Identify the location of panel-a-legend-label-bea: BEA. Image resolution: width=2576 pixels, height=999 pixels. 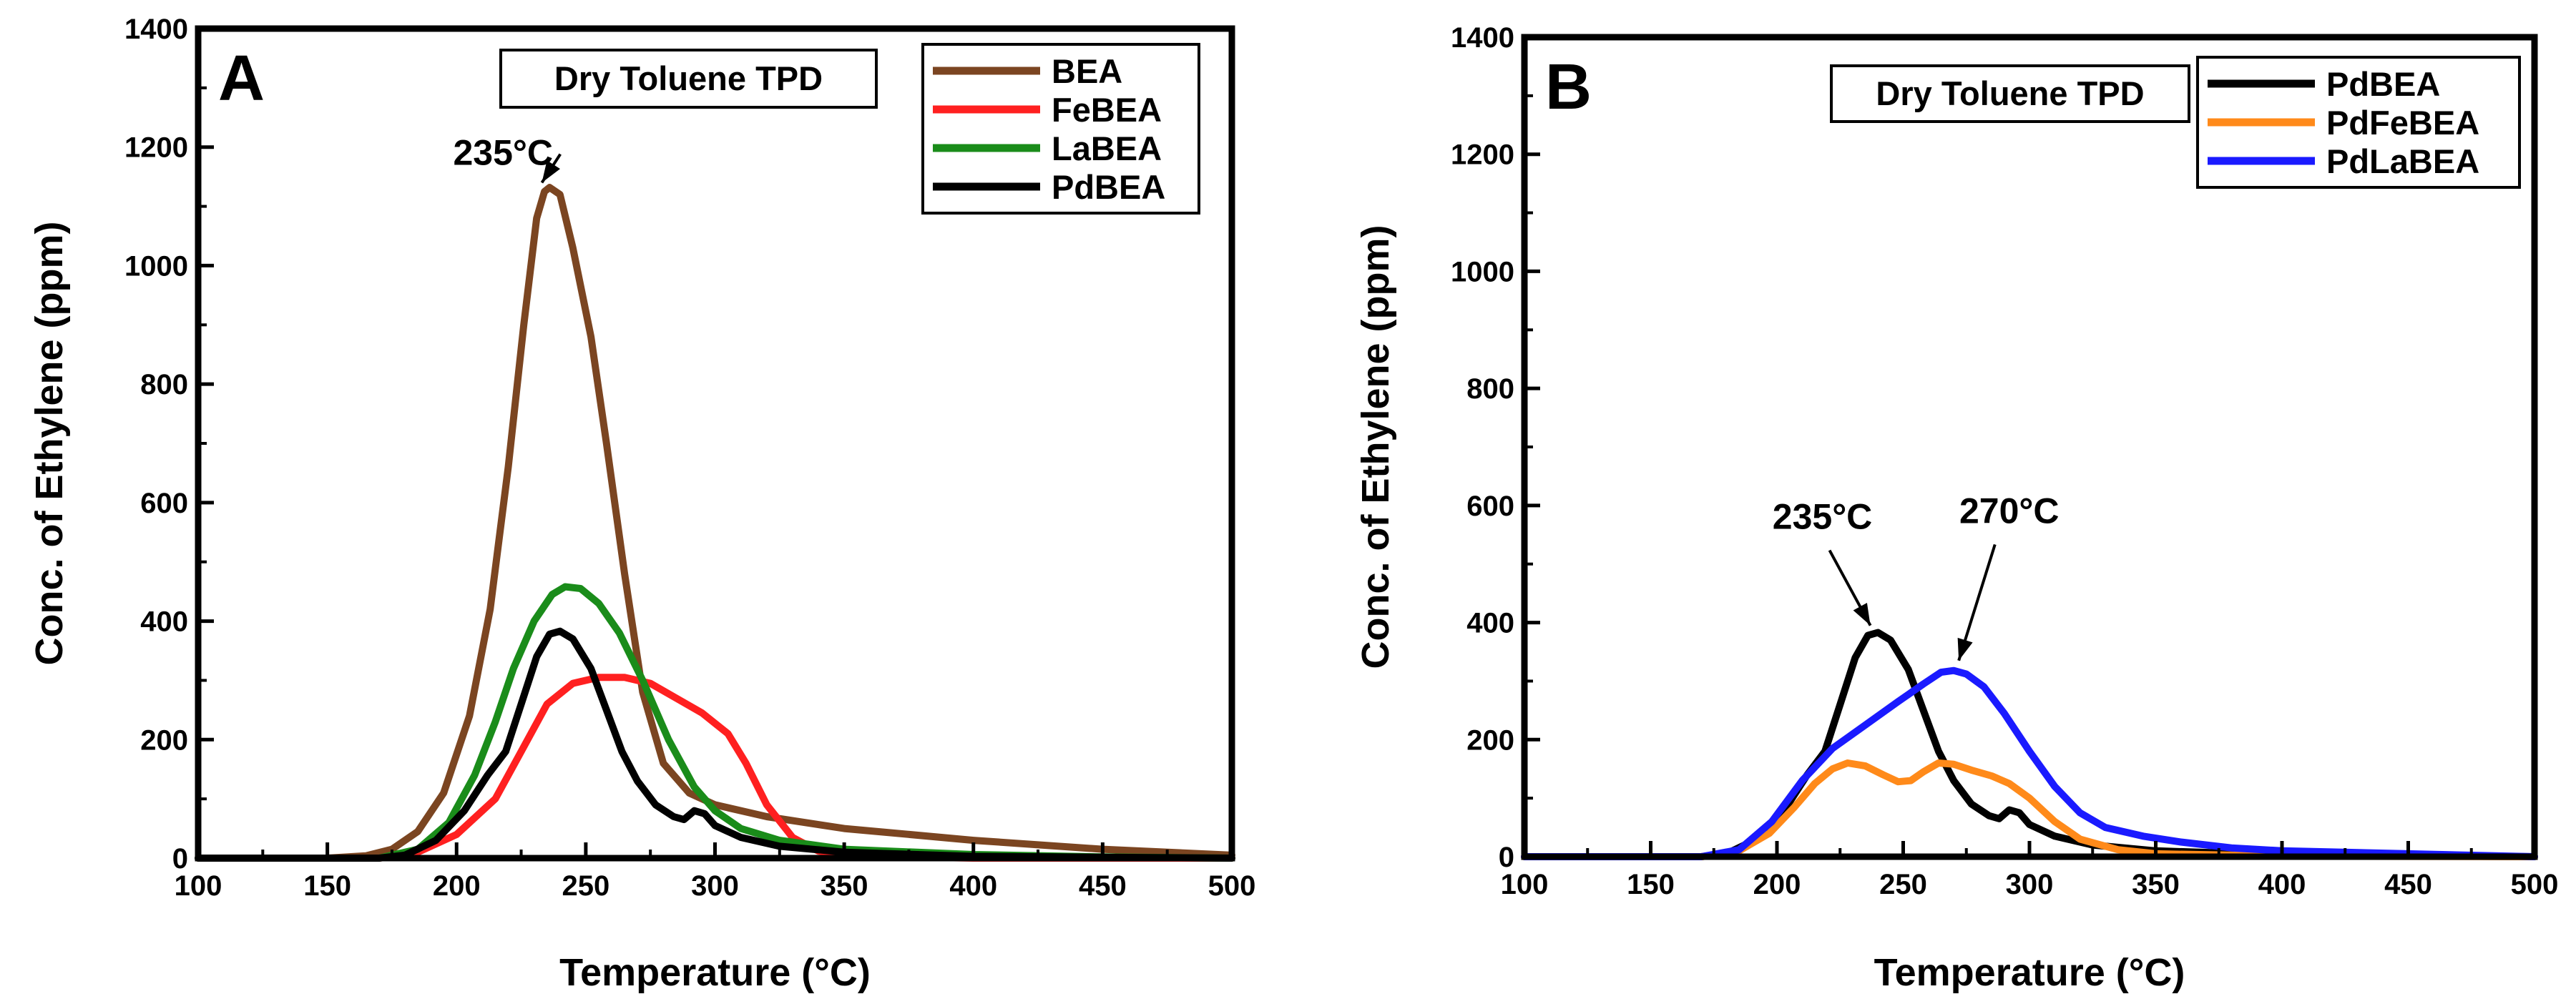
(1087, 71).